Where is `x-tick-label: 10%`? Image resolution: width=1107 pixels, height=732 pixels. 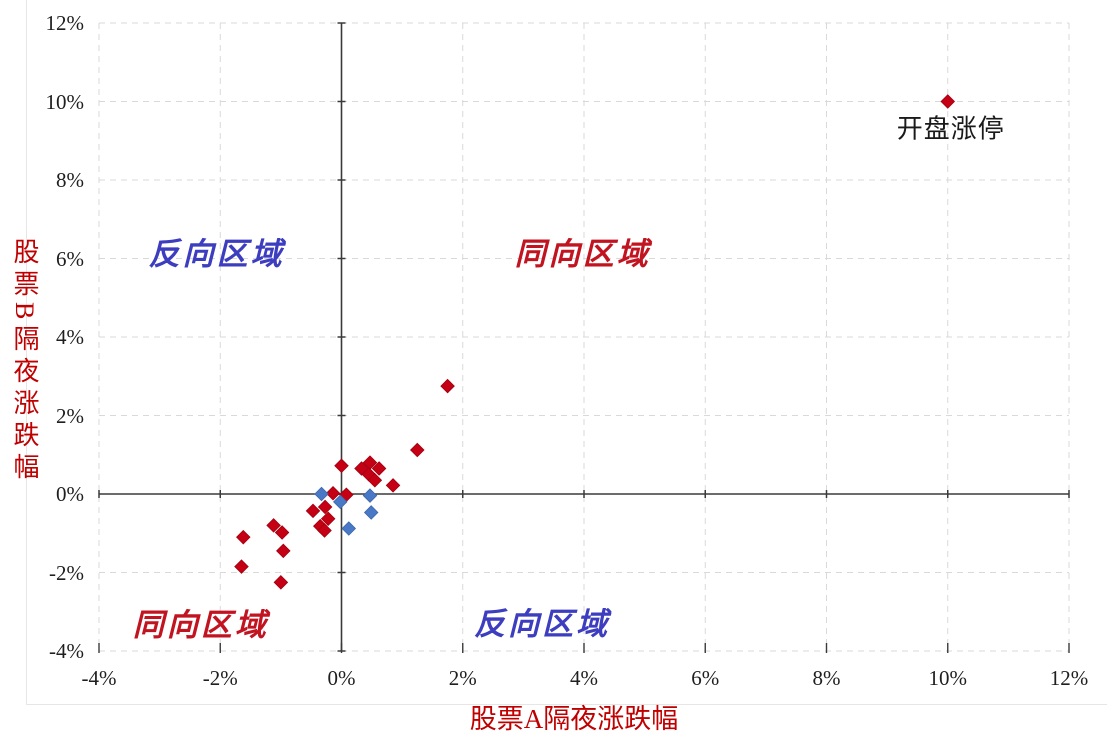
x-tick-label: 10% is located at coordinates (948, 678).